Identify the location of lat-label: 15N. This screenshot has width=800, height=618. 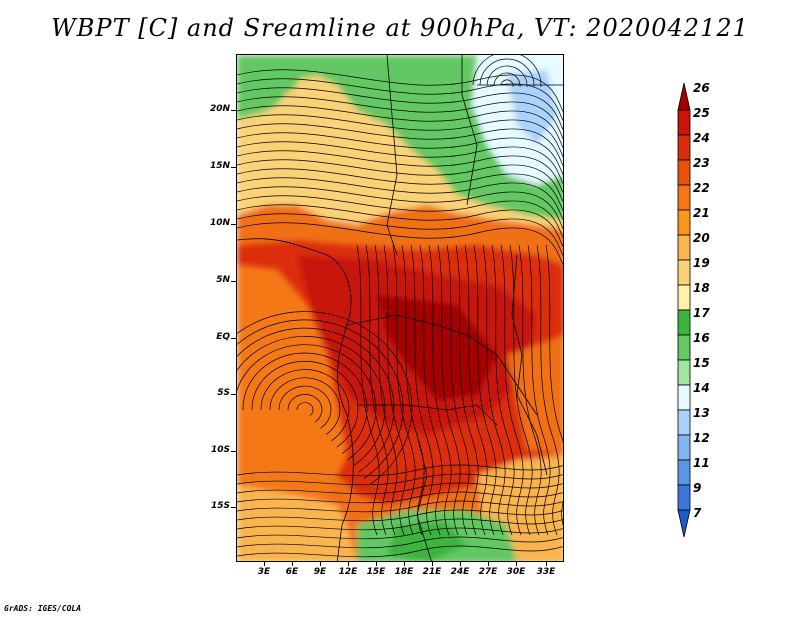
(219, 166).